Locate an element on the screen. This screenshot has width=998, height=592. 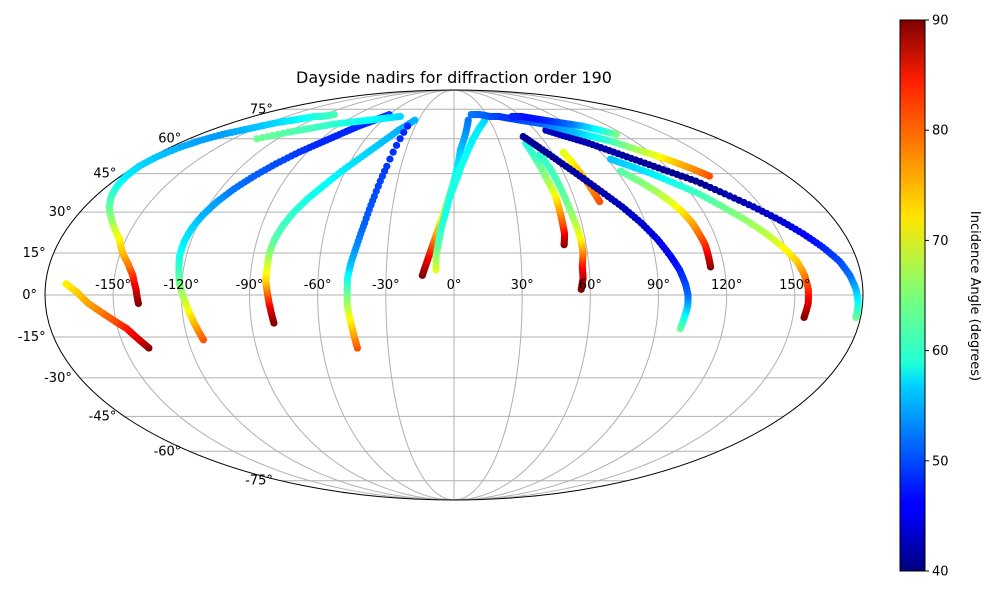
x-tick-label: 150° is located at coordinates (794, 285).